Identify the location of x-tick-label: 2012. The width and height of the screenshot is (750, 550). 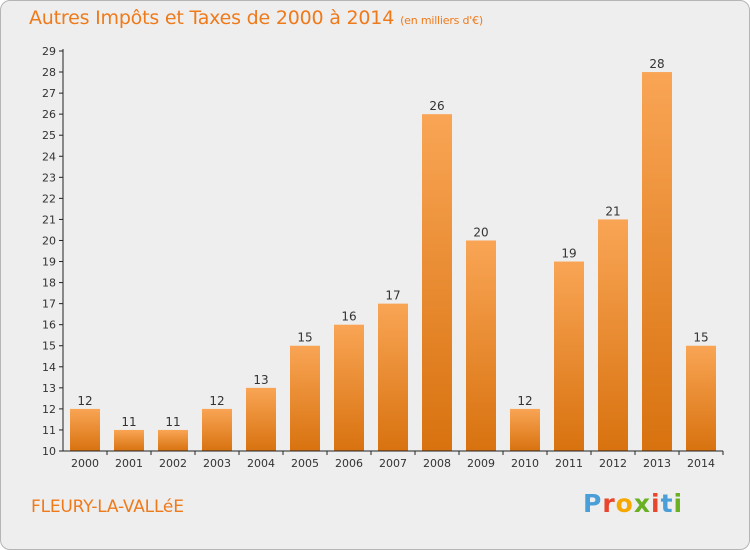
(613, 463).